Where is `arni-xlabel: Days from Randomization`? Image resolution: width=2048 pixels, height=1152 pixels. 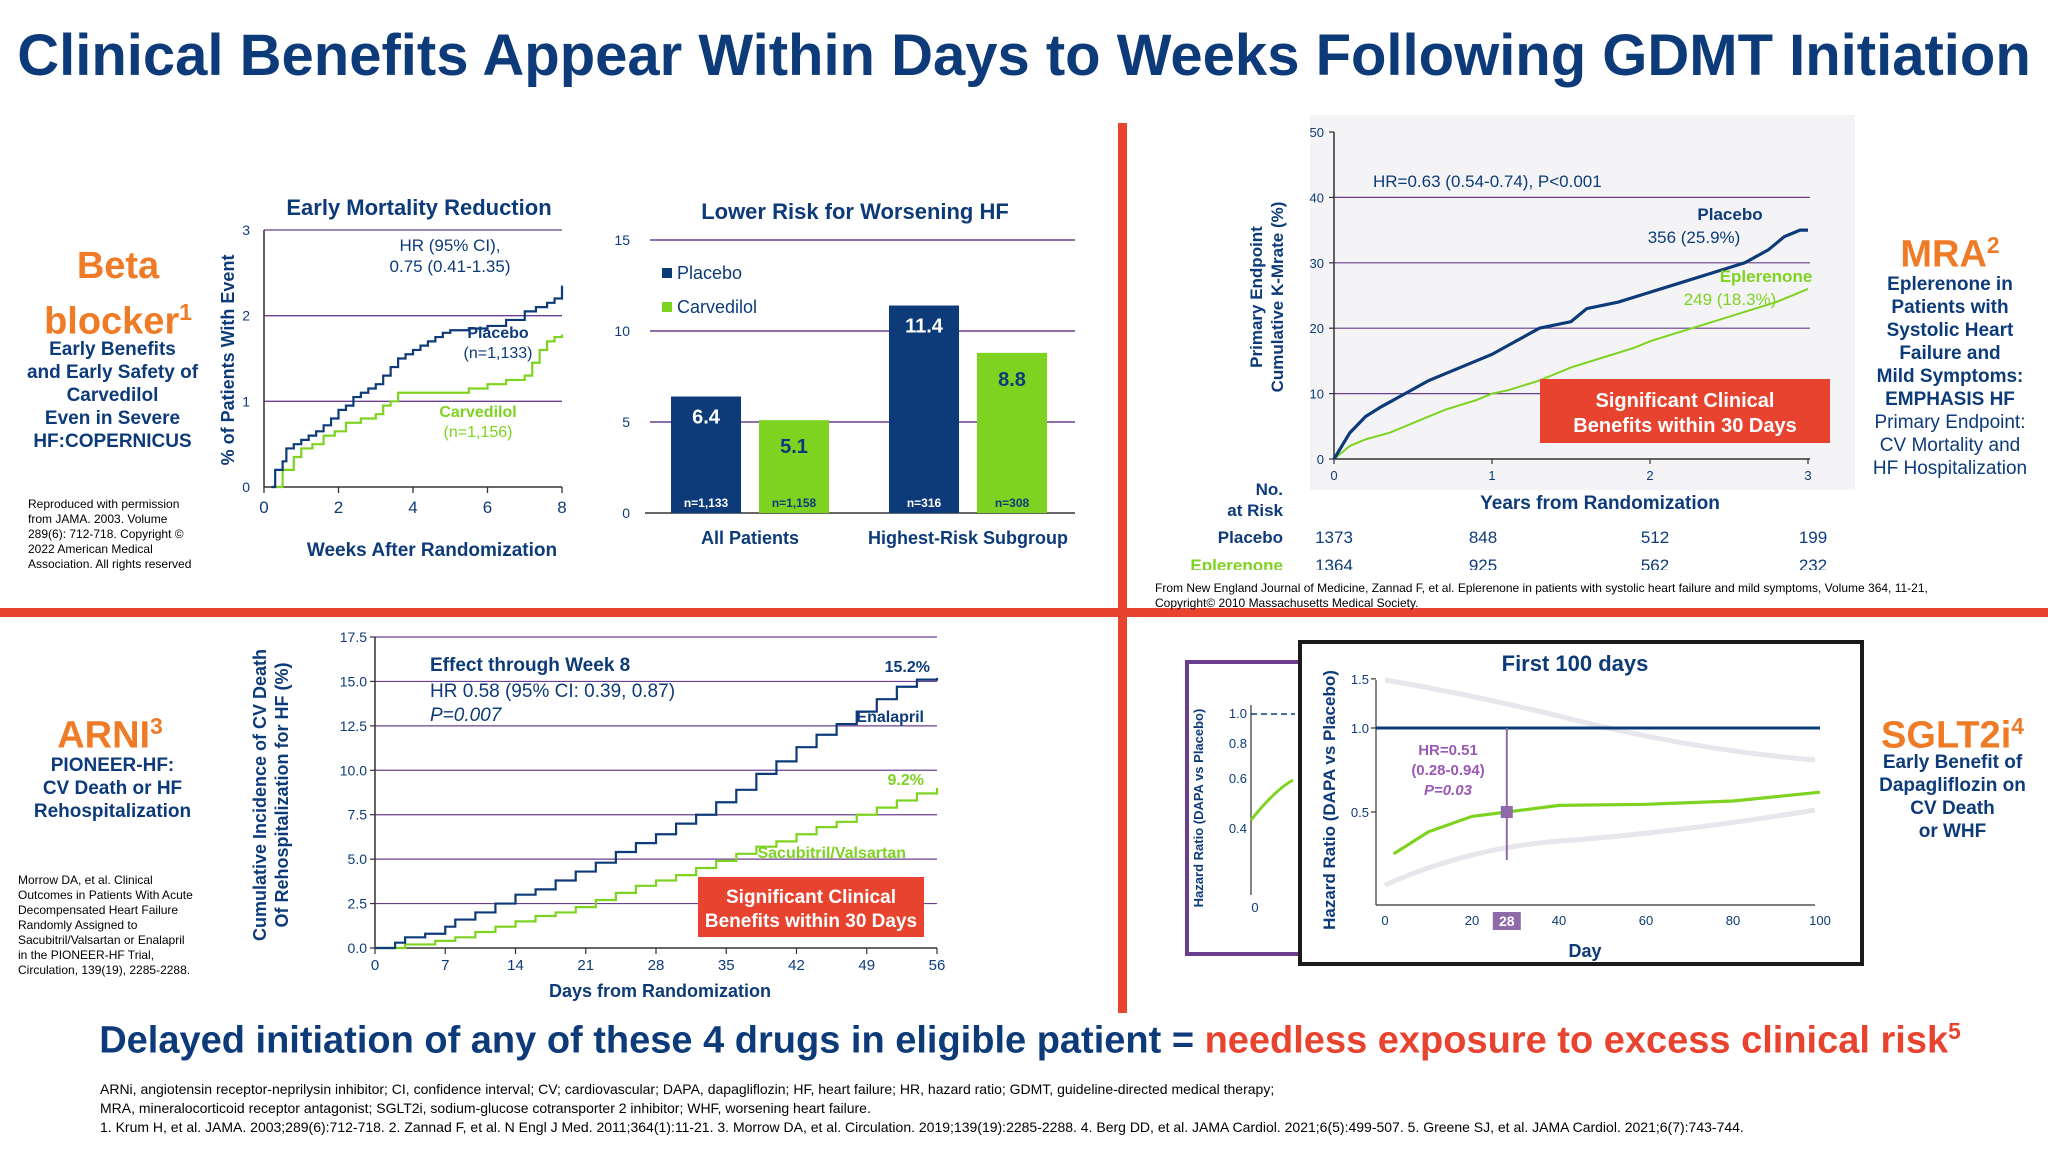
arni-xlabel: Days from Randomization is located at coordinates (660, 991).